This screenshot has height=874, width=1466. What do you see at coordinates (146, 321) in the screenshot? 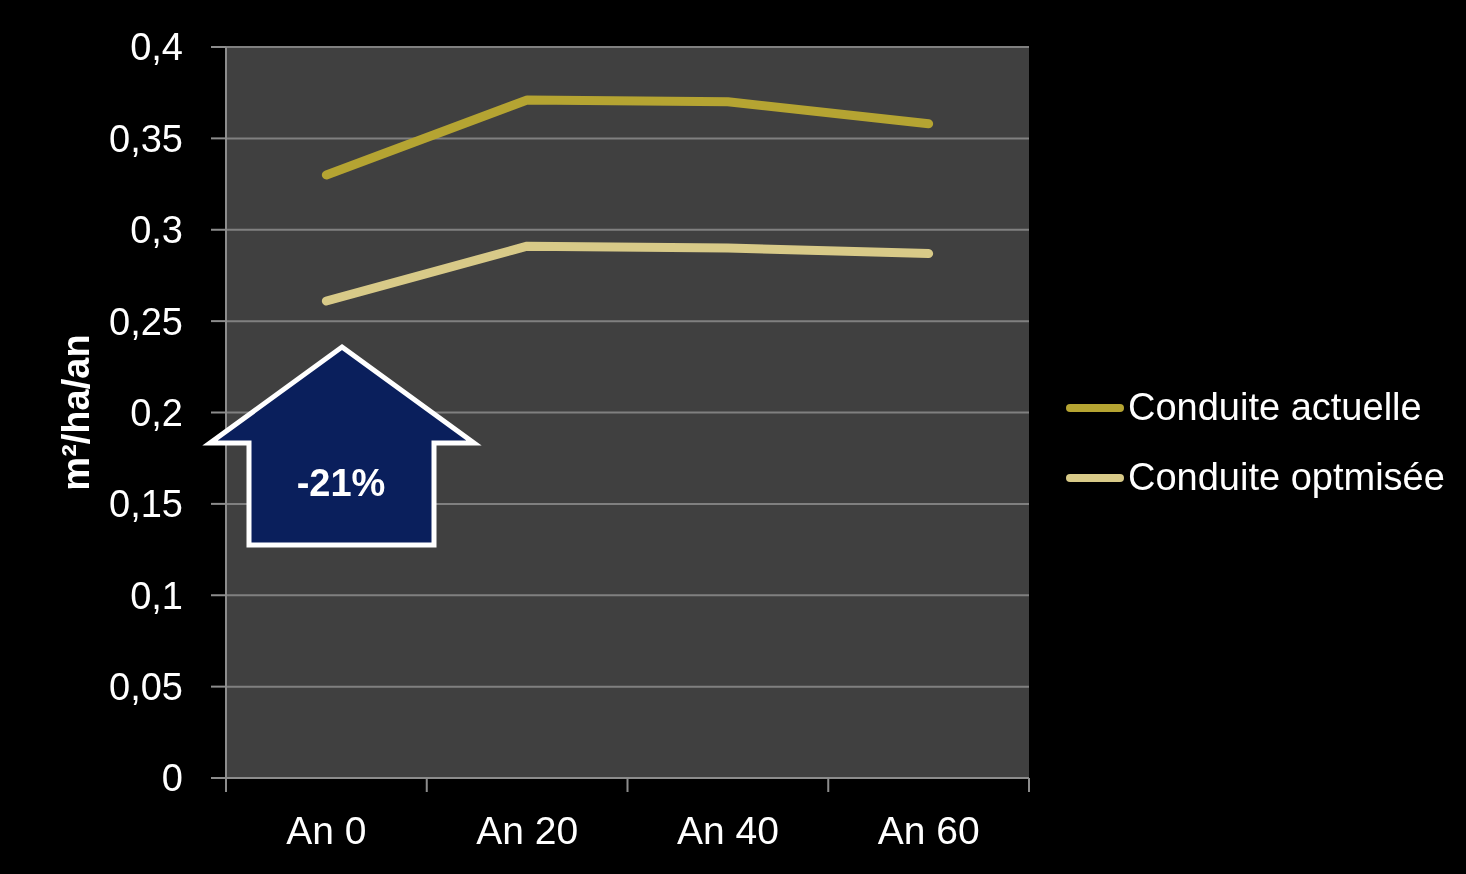
I see `y-tick-label: 0,25` at bounding box center [146, 321].